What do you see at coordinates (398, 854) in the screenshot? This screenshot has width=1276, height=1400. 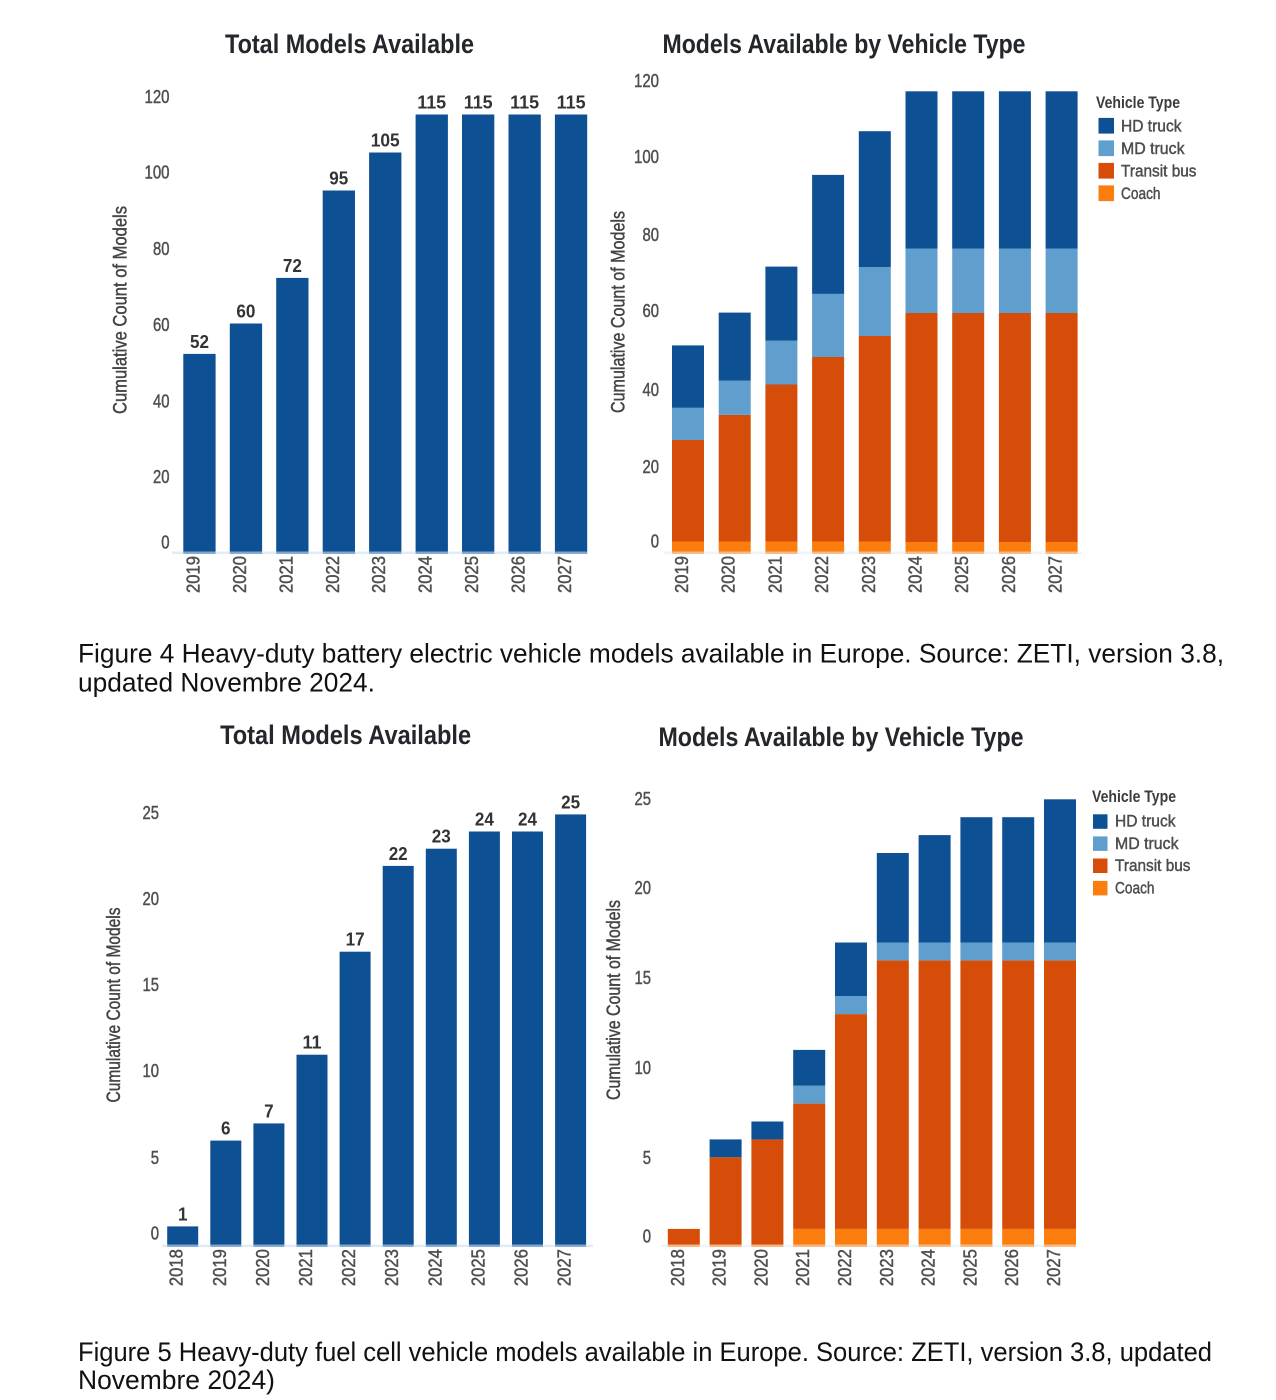 I see `svg-text: 22` at bounding box center [398, 854].